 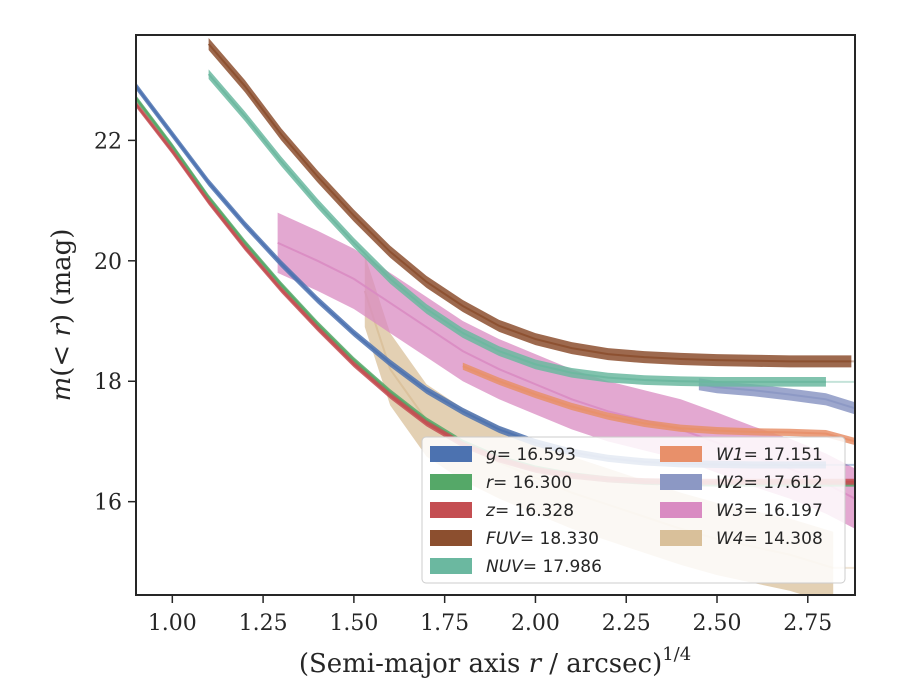 I want to click on legend-label: FUV= 18.330, so click(x=542, y=539).